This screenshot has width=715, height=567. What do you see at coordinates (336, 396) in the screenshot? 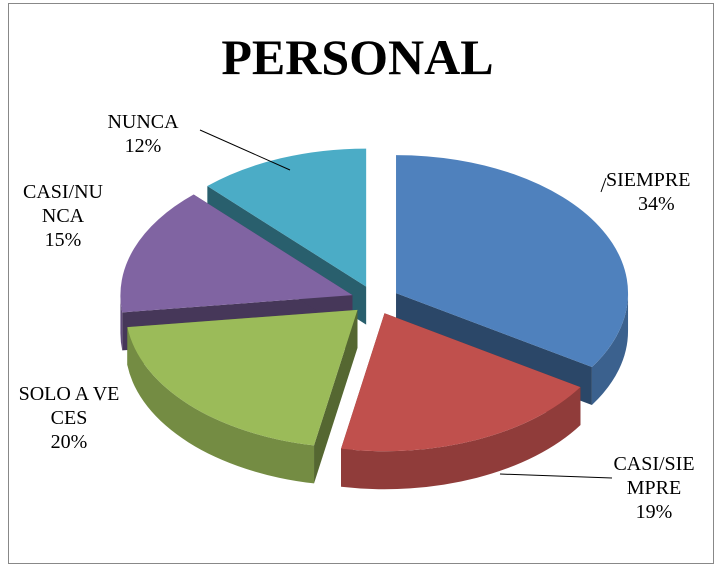
I see `slice-side` at bounding box center [336, 396].